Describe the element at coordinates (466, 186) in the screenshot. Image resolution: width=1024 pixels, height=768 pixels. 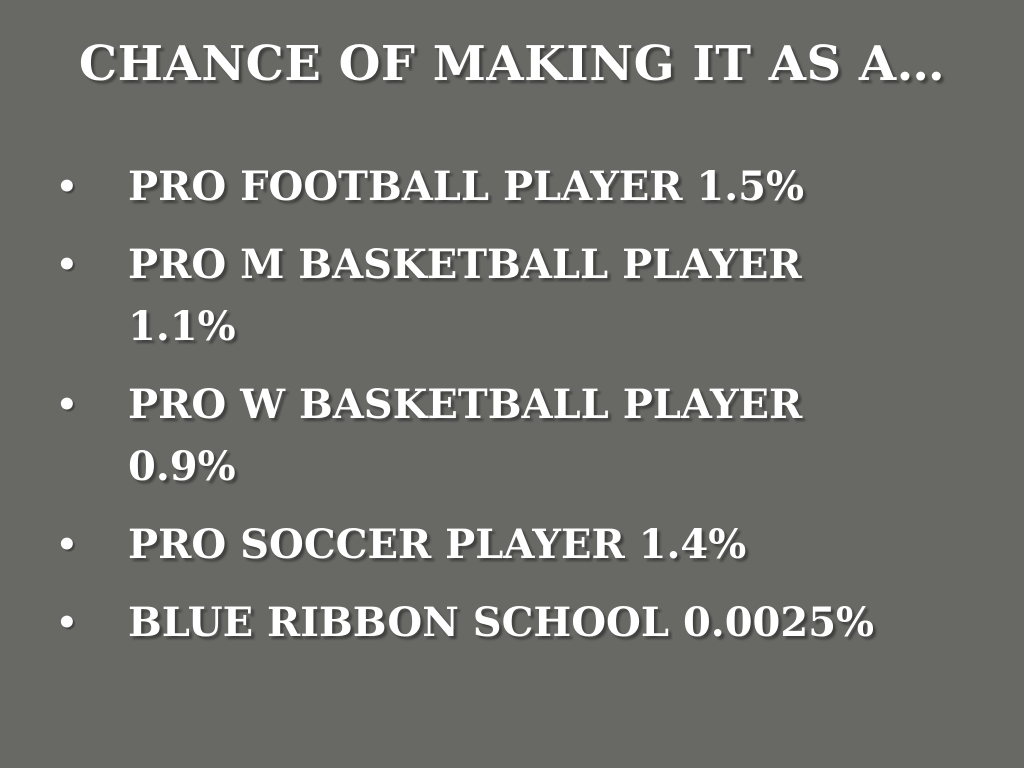
I see `bullet-line: PRO FOOTBALL PLAYER 1.5%` at that location.